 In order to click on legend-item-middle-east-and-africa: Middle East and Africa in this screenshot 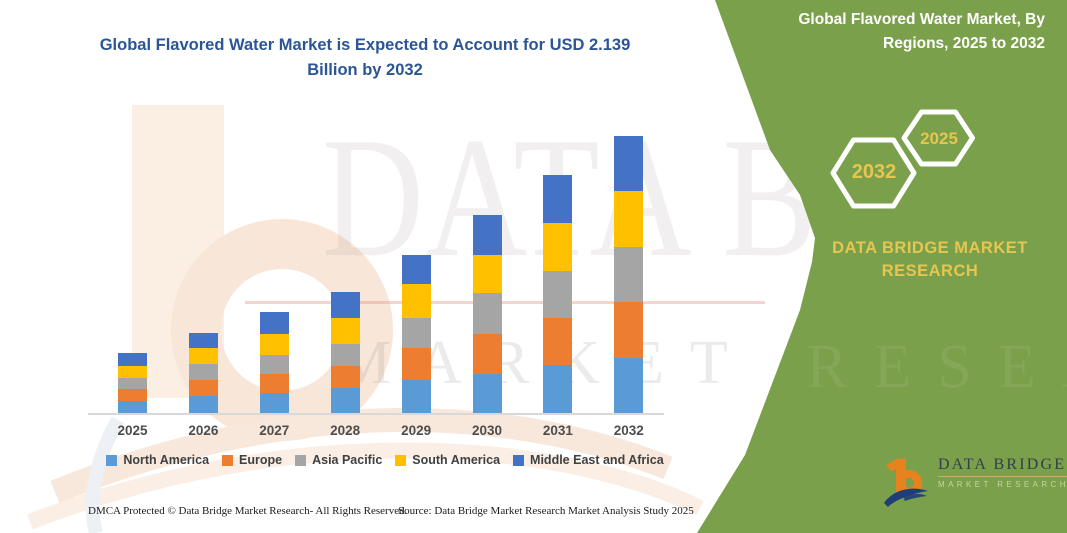, I will do `click(588, 460)`.